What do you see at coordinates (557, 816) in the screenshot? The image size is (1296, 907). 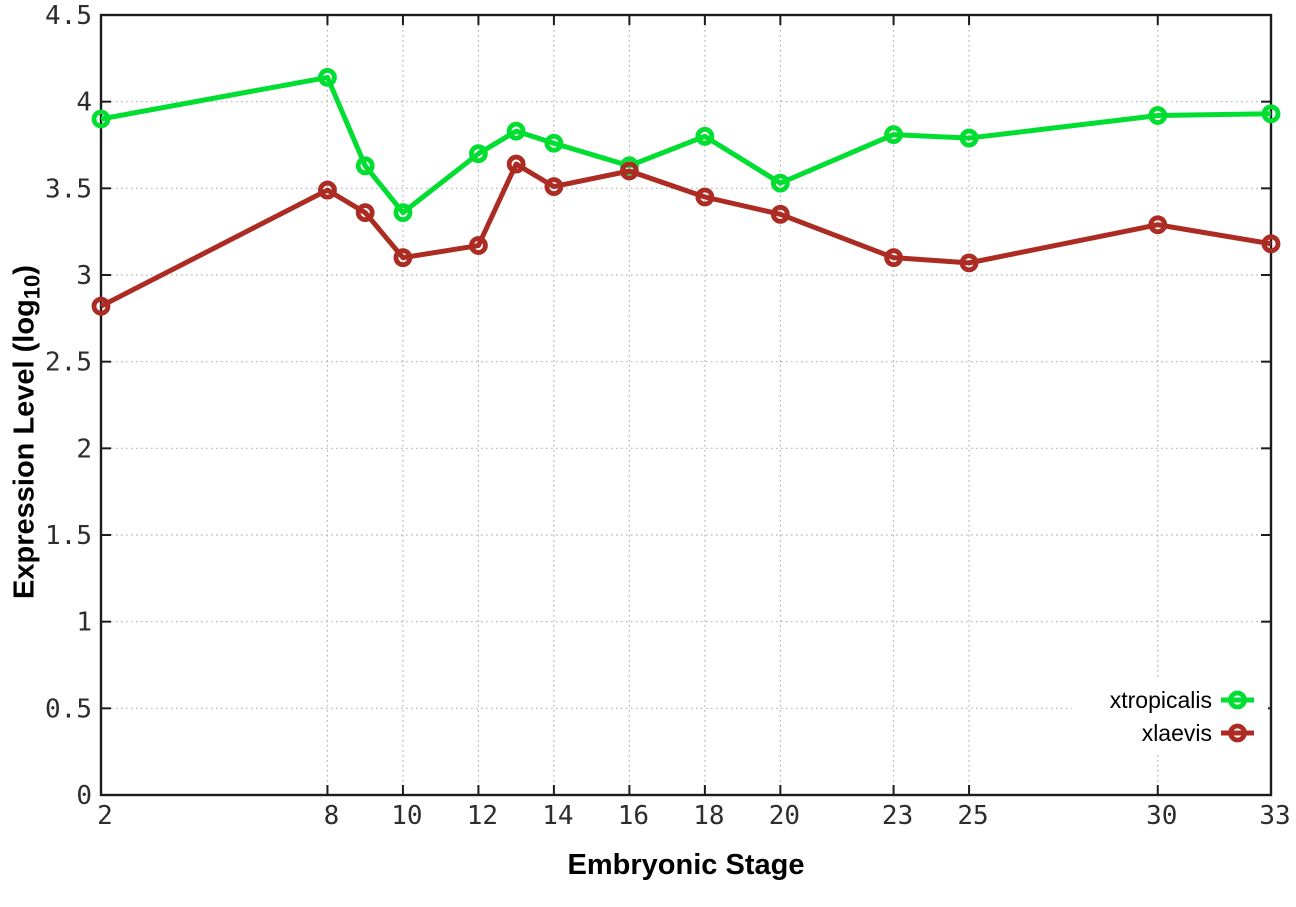 I see `x-tick-label: 14` at bounding box center [557, 816].